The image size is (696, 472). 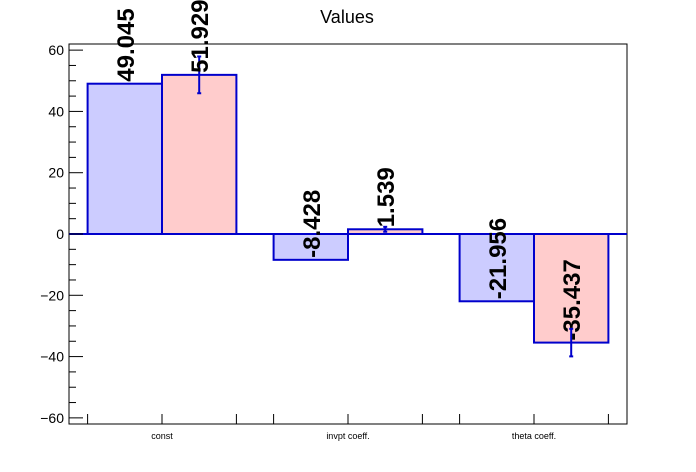 What do you see at coordinates (347, 436) in the screenshot?
I see `x-tick-label: invpt coeff.` at bounding box center [347, 436].